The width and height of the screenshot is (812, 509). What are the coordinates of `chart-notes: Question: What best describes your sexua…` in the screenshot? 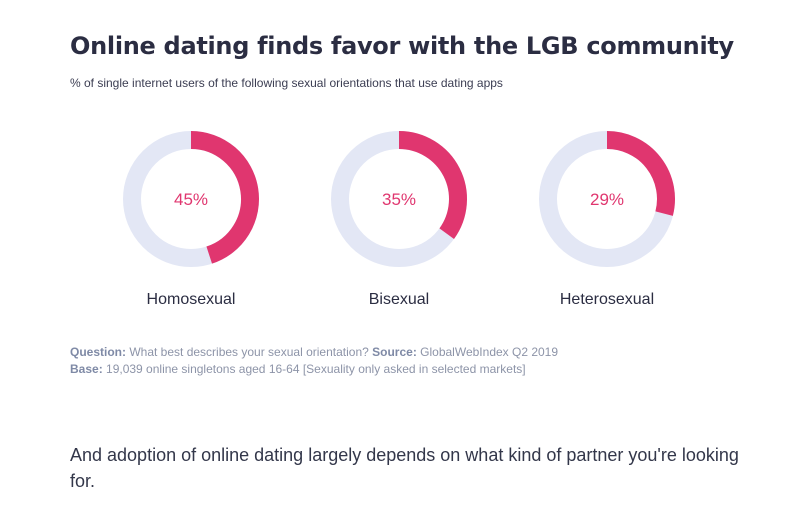 It's located at (314, 361).